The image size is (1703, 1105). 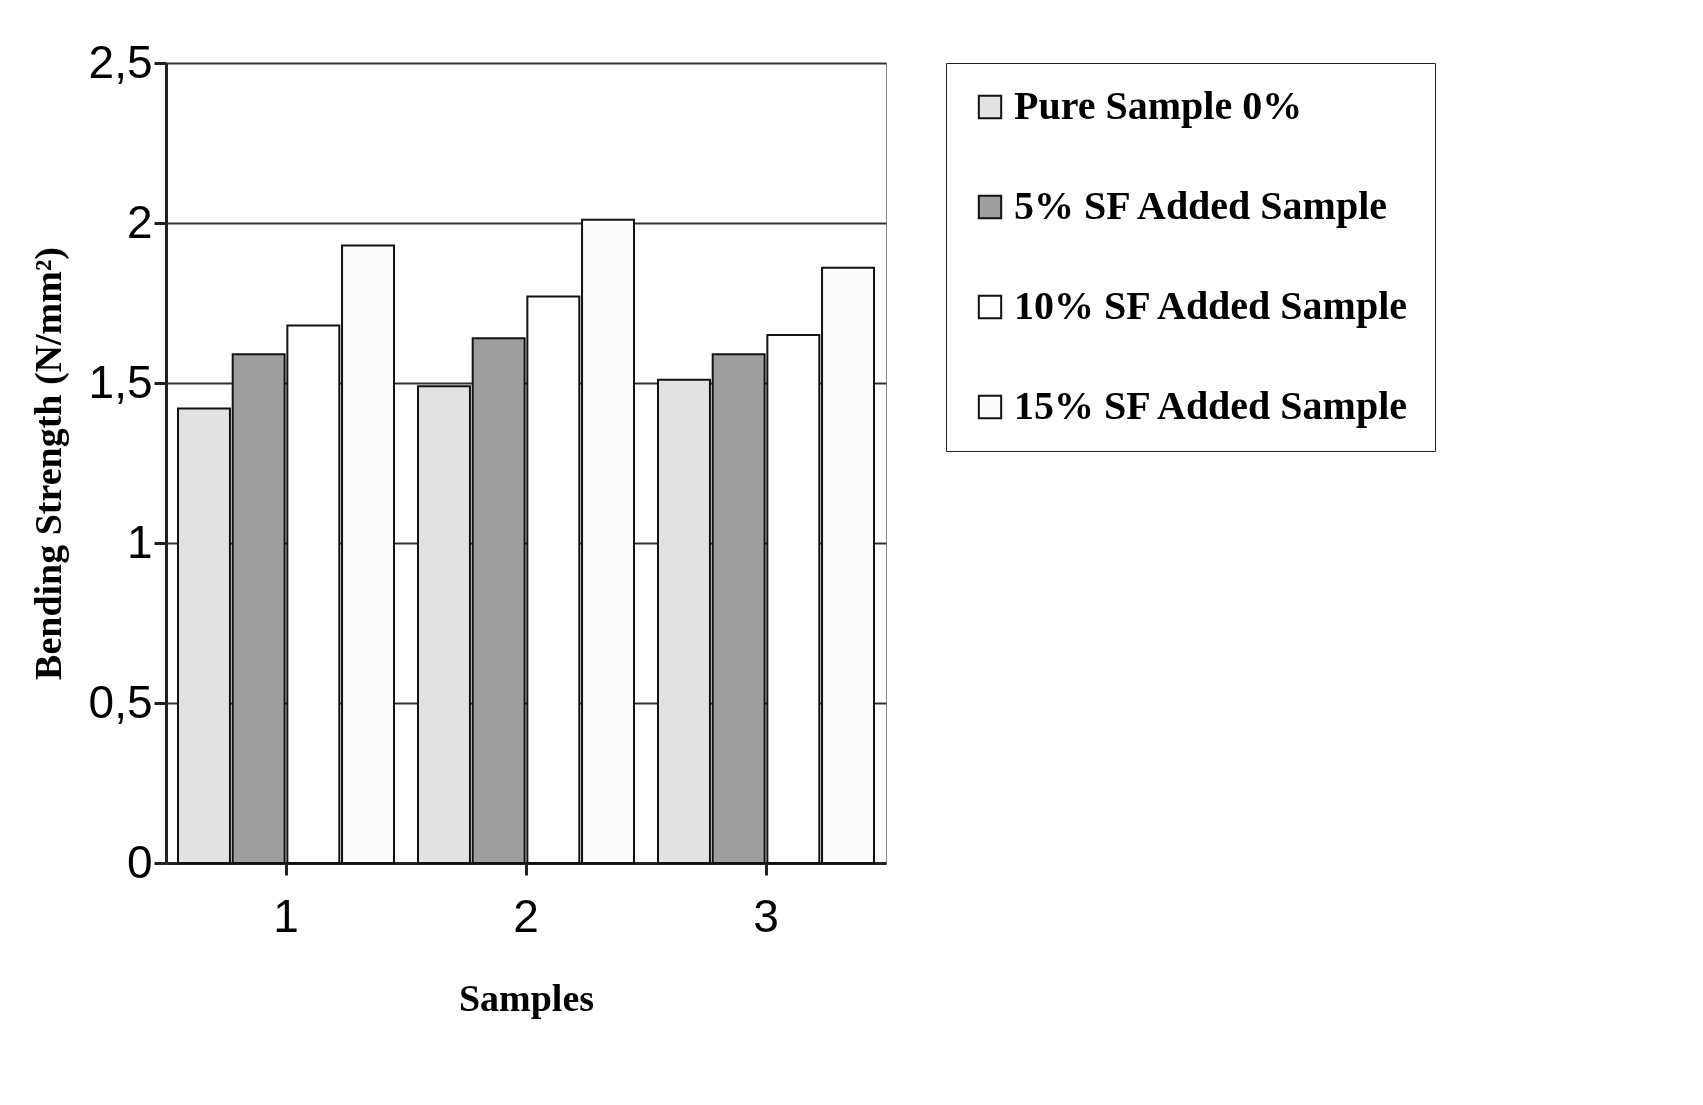 I want to click on legend-label: Pure Sample 0%, so click(x=1158, y=105).